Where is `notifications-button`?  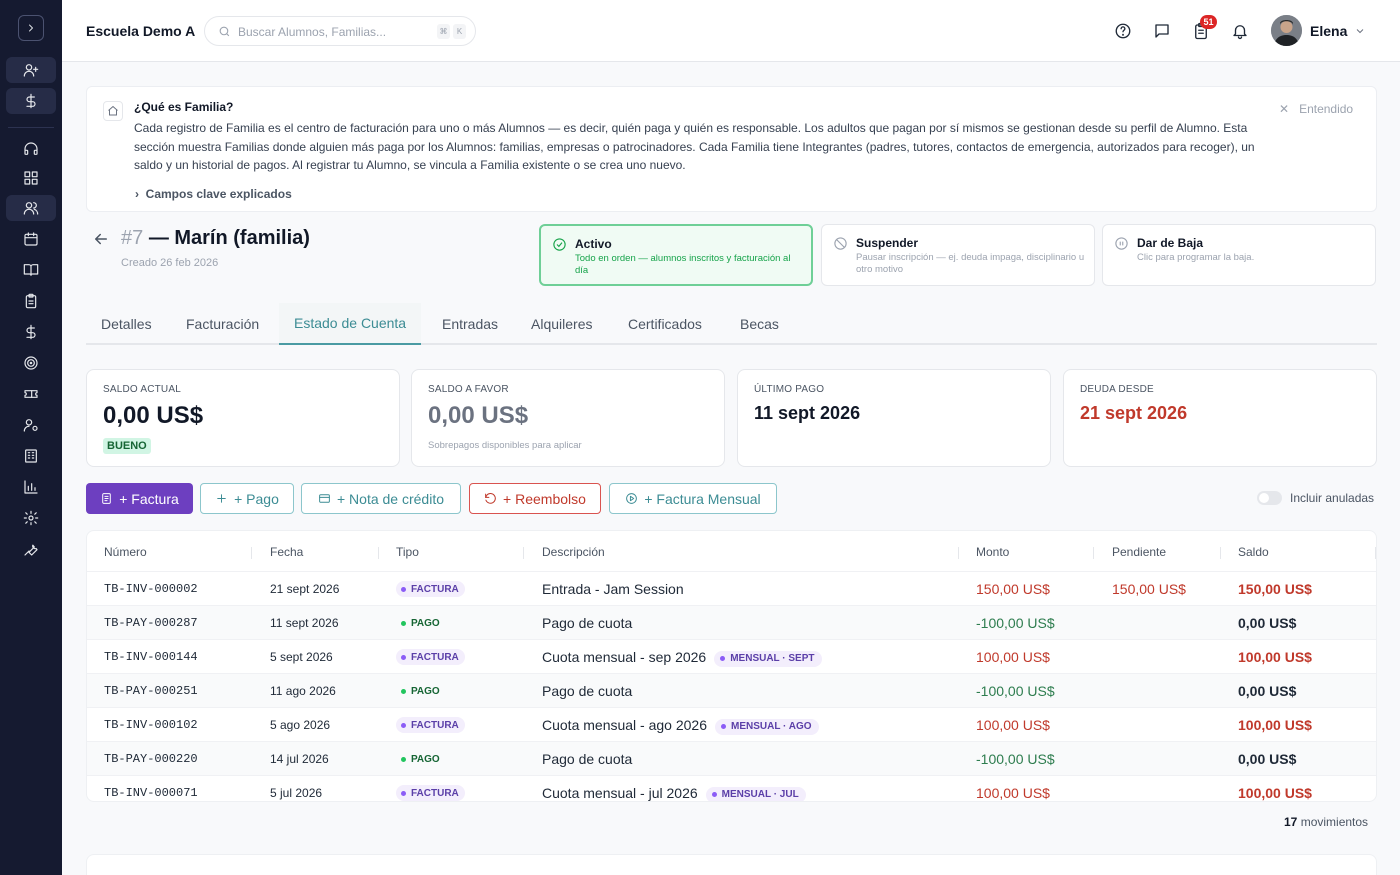 notifications-button is located at coordinates (1240, 31).